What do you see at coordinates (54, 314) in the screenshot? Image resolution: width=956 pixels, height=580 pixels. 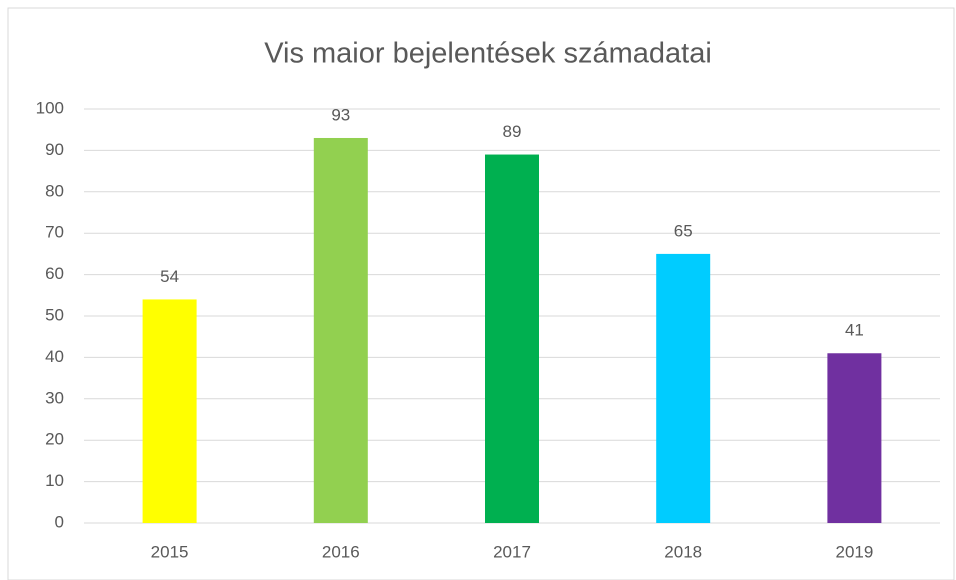 I see `y-tick-label: 50` at bounding box center [54, 314].